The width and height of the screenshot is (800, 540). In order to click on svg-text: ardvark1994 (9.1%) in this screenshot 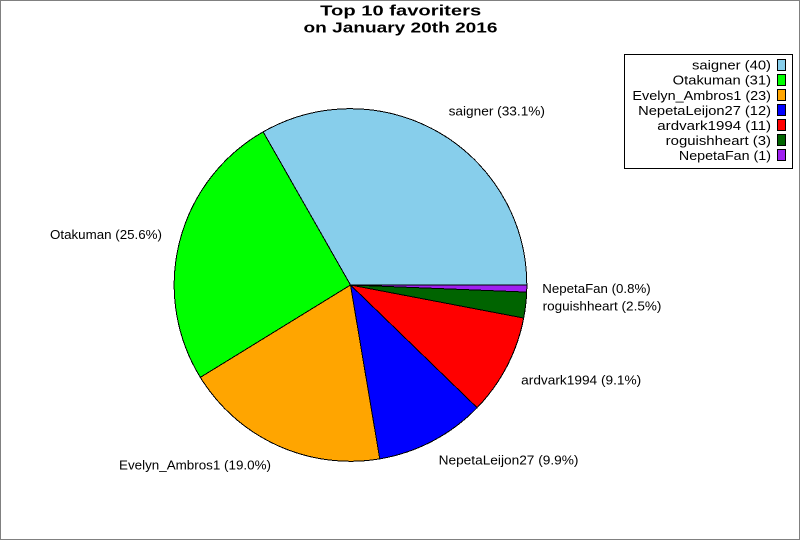, I will do `click(581, 379)`.